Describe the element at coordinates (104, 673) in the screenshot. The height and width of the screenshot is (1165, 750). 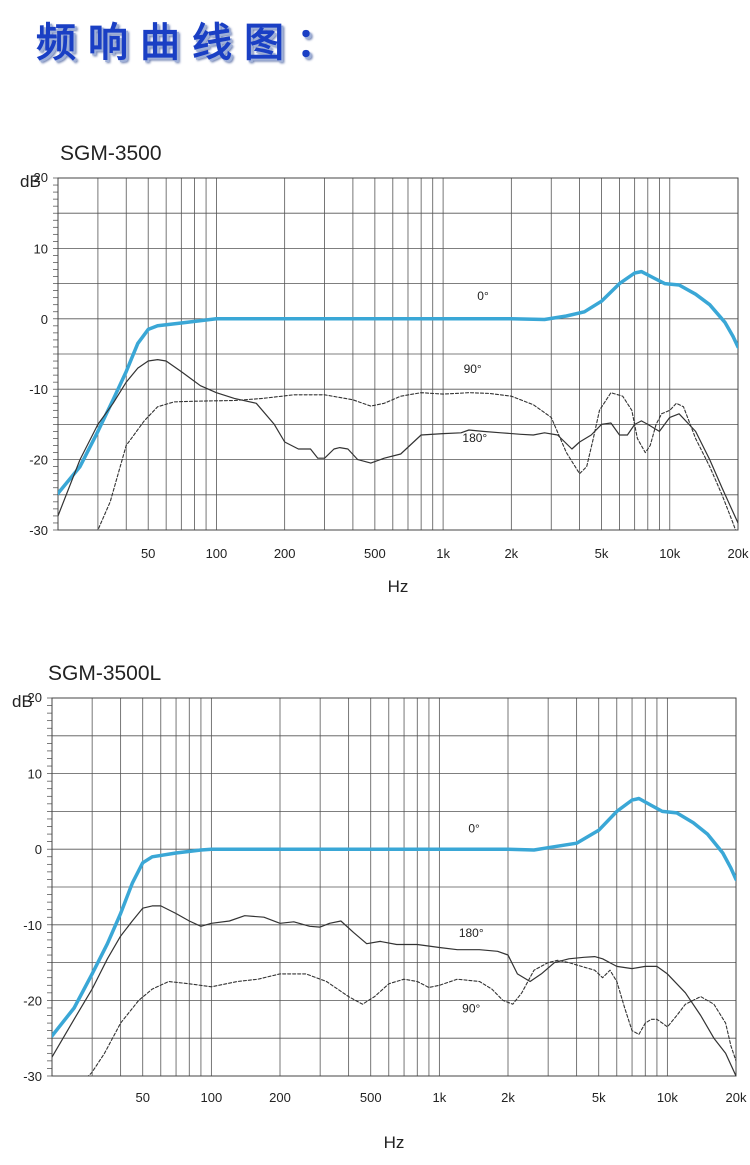
I see `chart-title: SGM-3500L` at that location.